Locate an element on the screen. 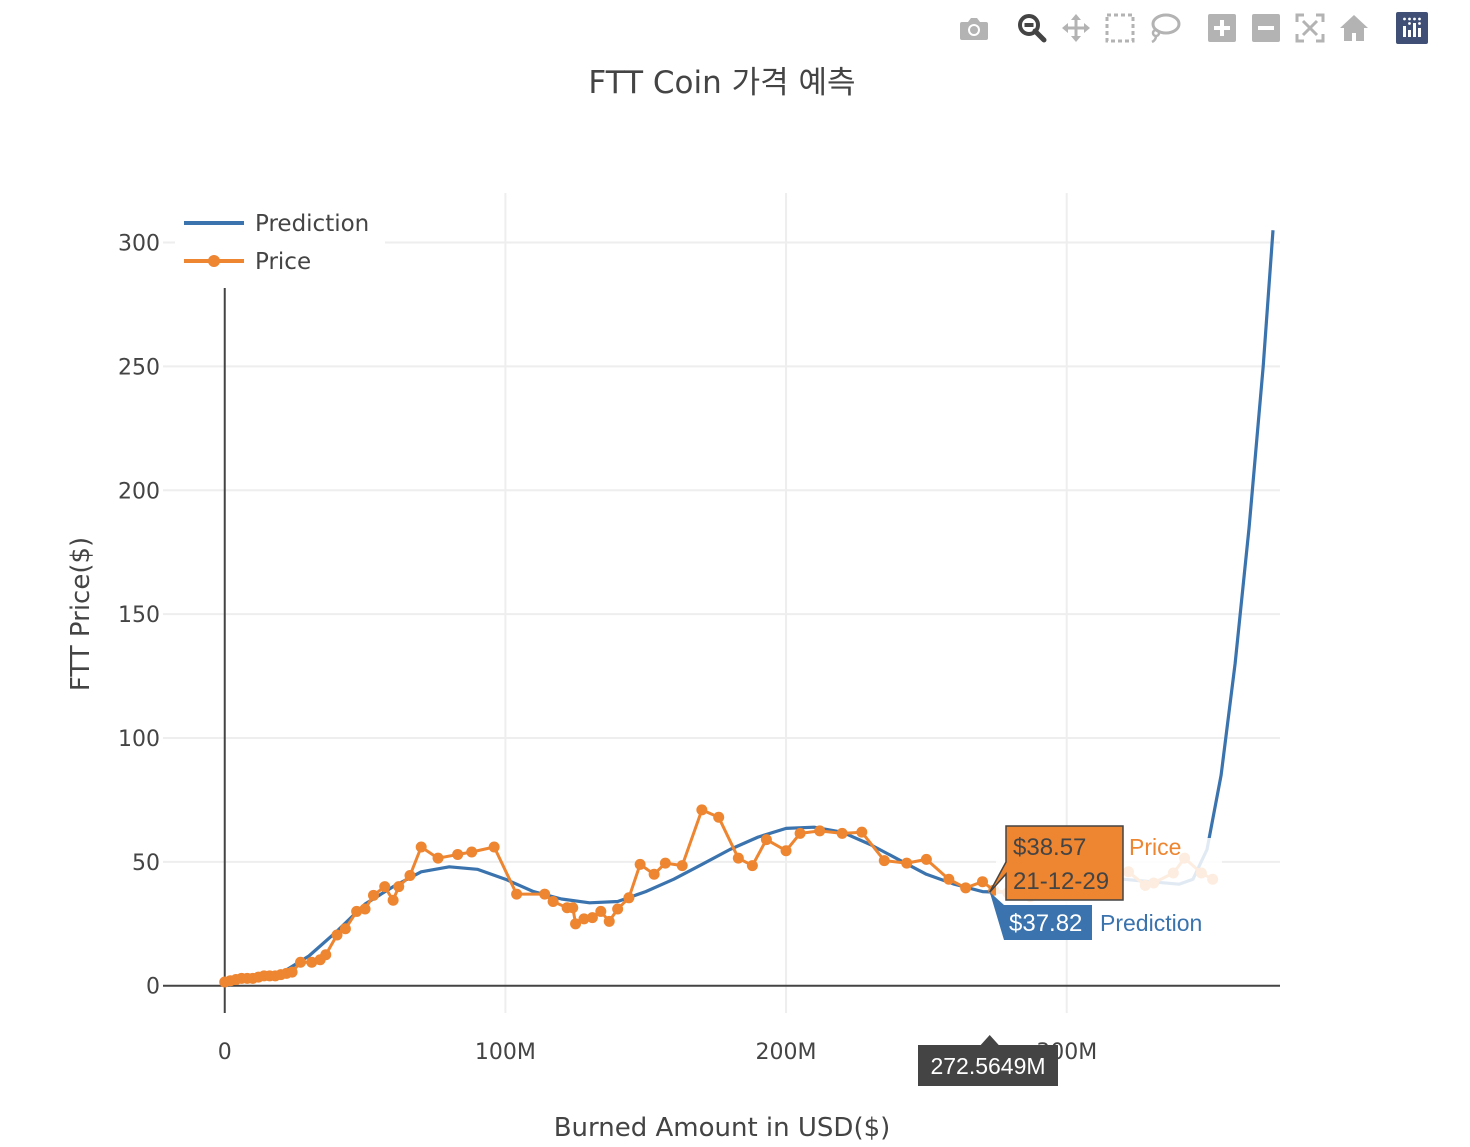 Image resolution: width=1470 pixels, height=1147 pixels. x-axis-ticks: 0 100M 200M 300M is located at coordinates (657, 1052).